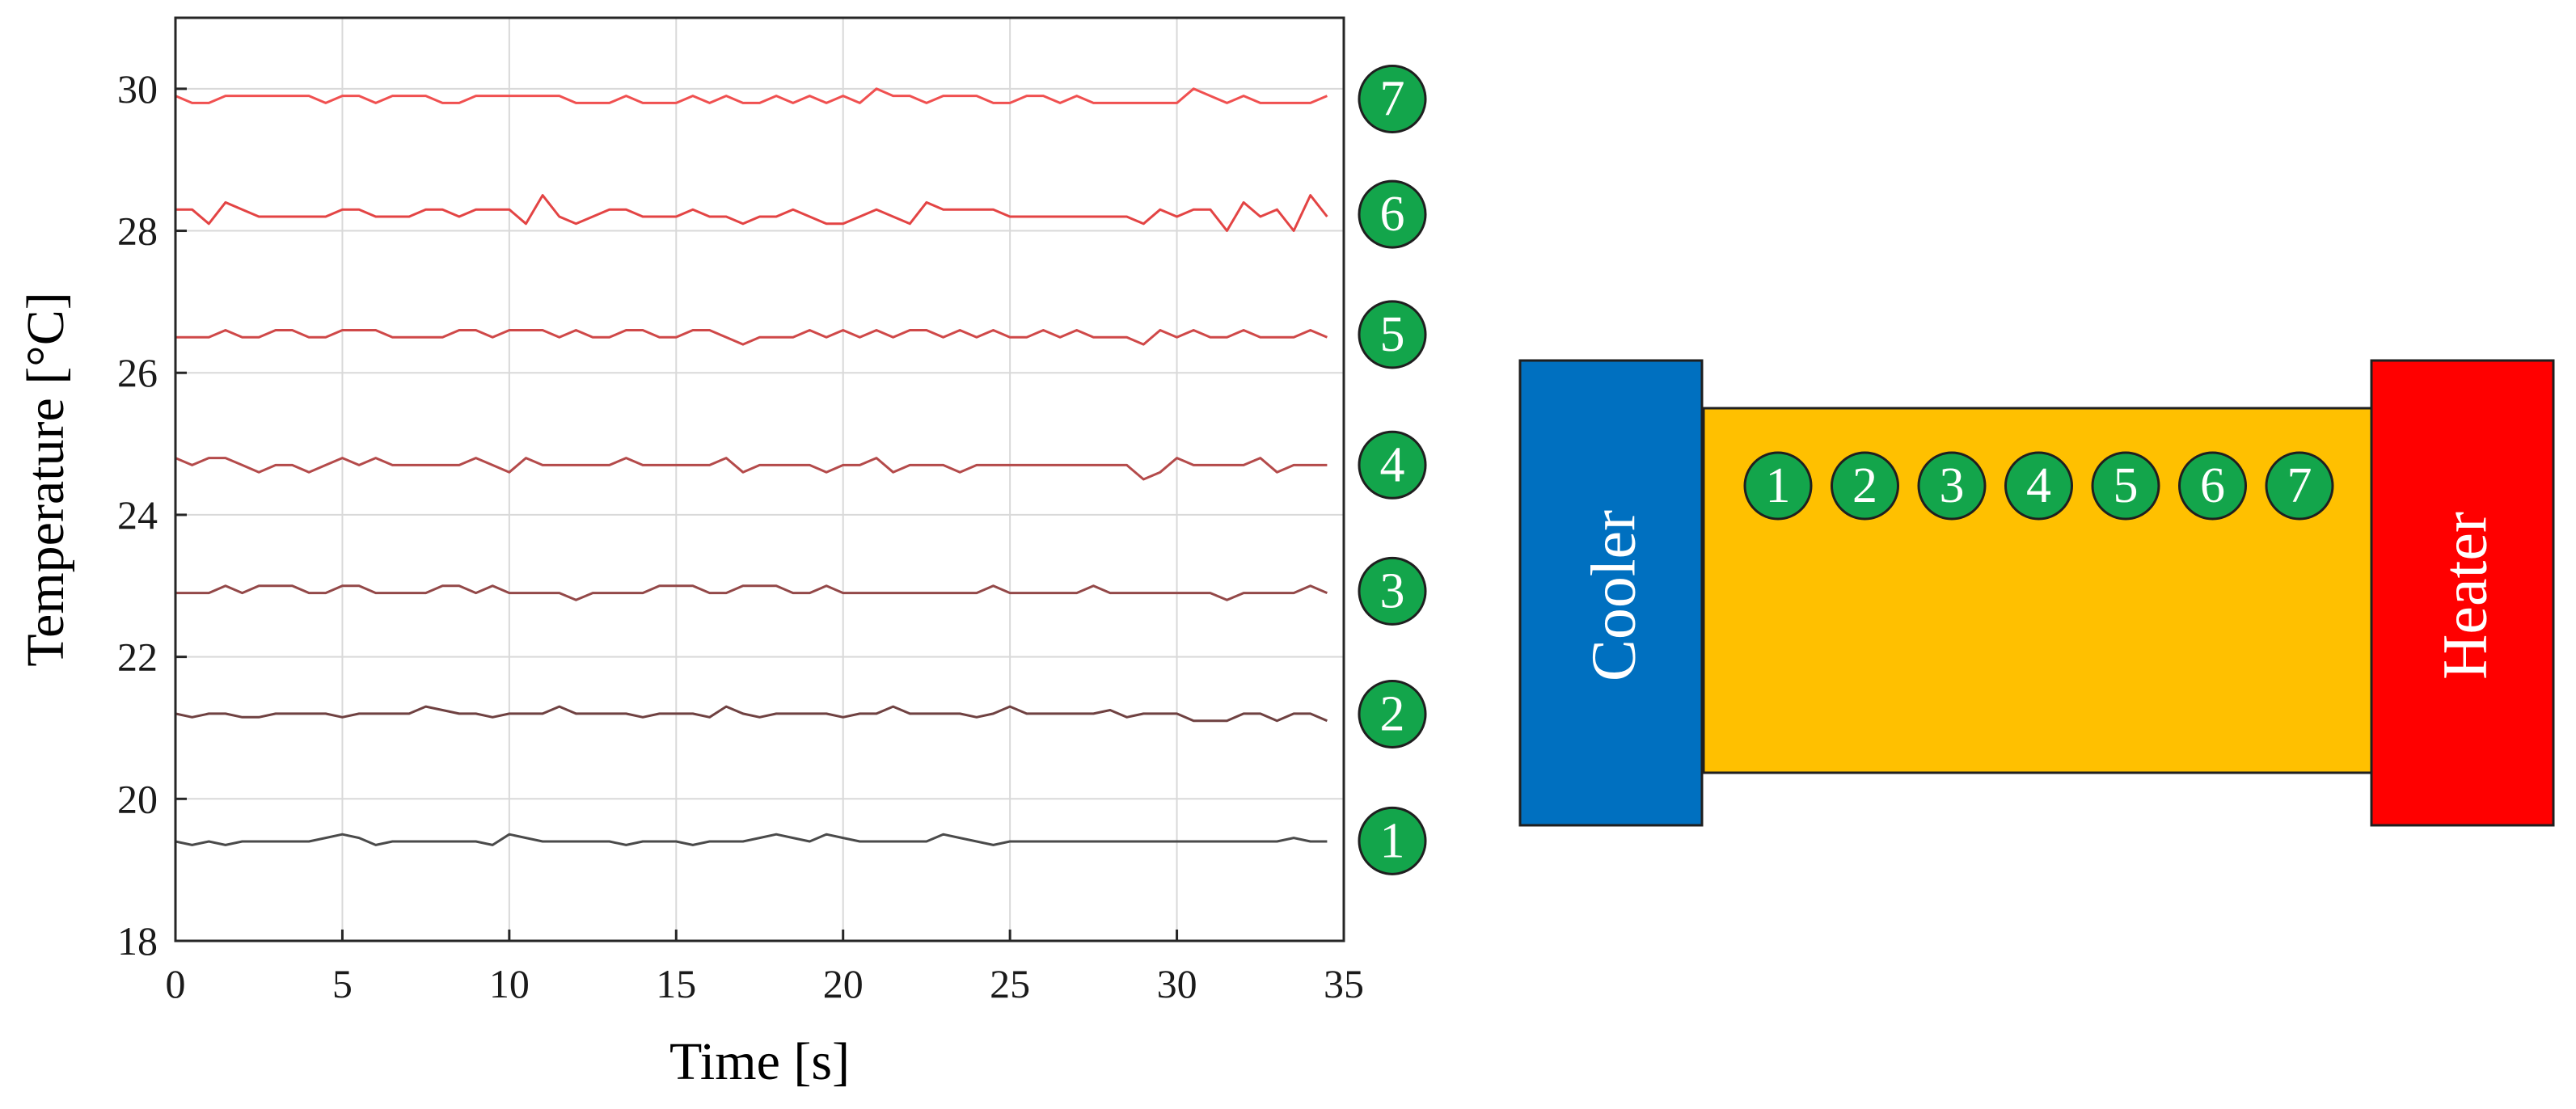 The height and width of the screenshot is (1109, 2576). Describe the element at coordinates (137, 798) in the screenshot. I see `y-tick-label: 20` at that location.